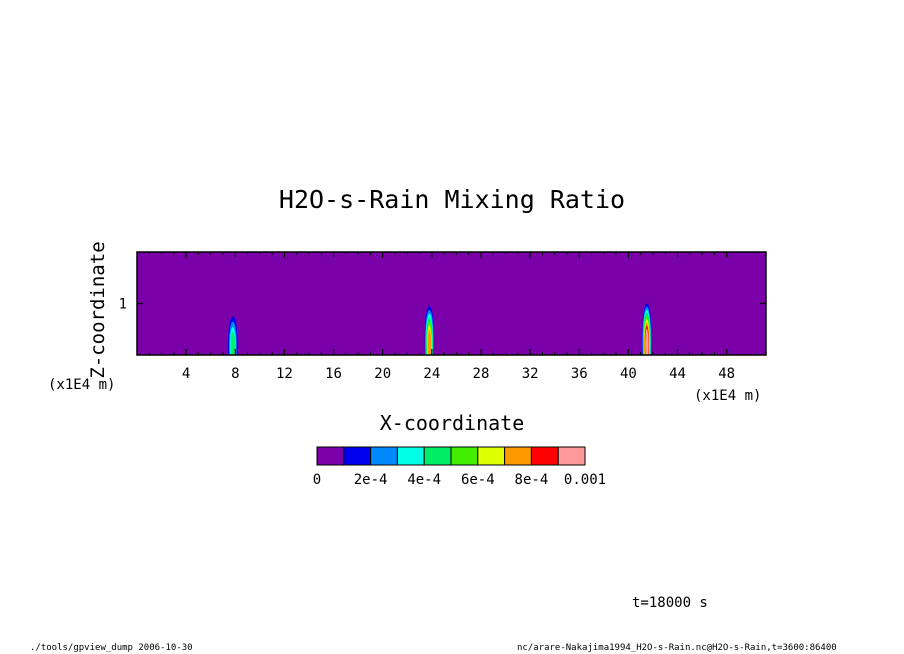 Image resolution: width=904 pixels, height=654 pixels. Describe the element at coordinates (532, 480) in the screenshot. I see `colorbar-label: 8e-4` at that location.